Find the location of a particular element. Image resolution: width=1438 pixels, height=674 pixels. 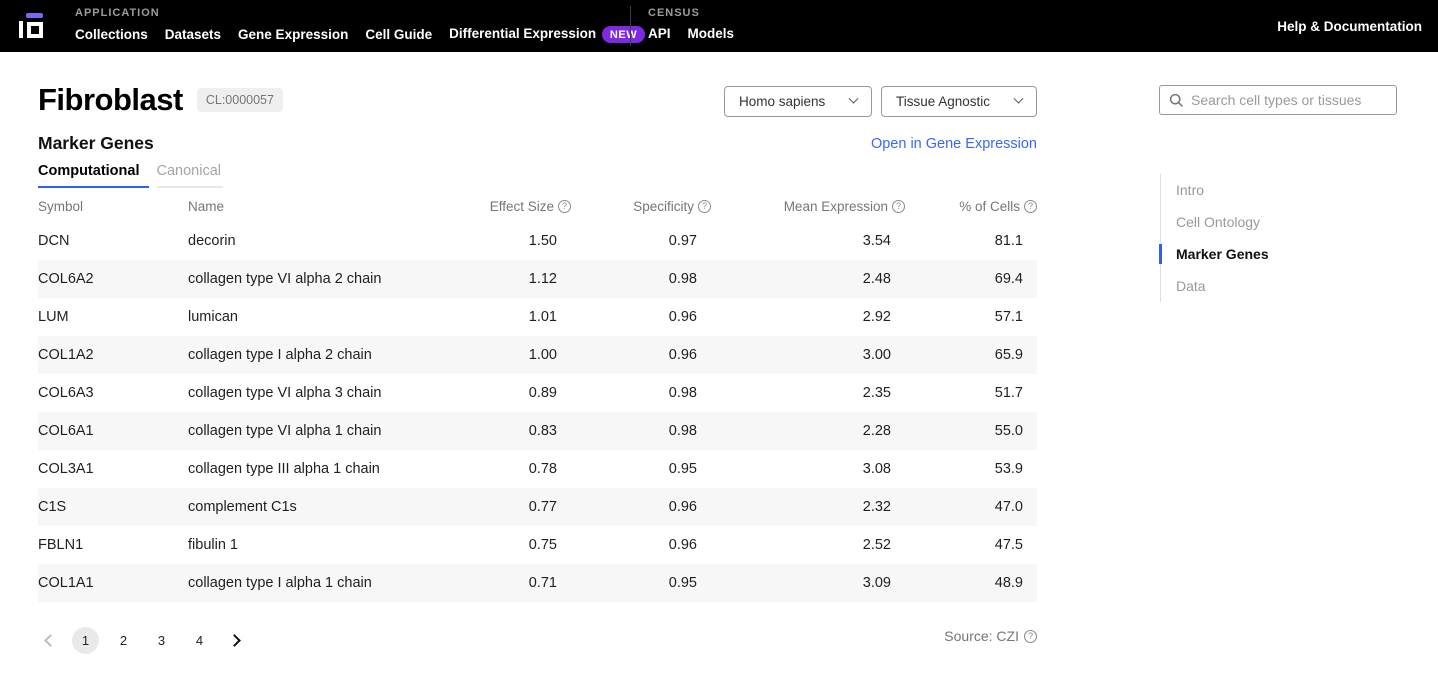

specificity-value: 0.98 is located at coordinates (682, 431).